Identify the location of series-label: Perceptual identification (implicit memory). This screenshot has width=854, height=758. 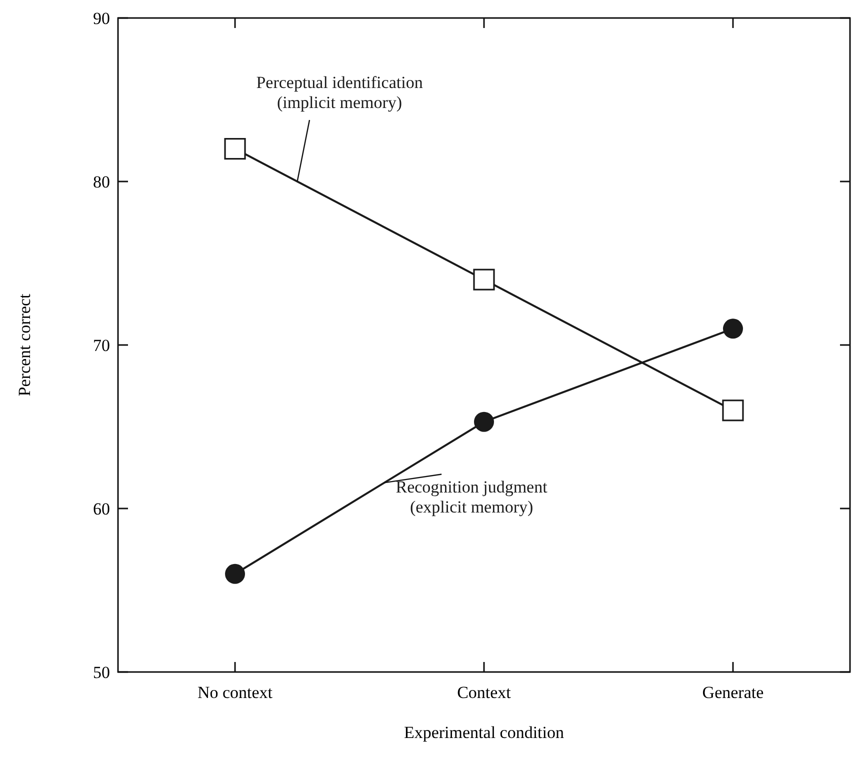
(340, 92).